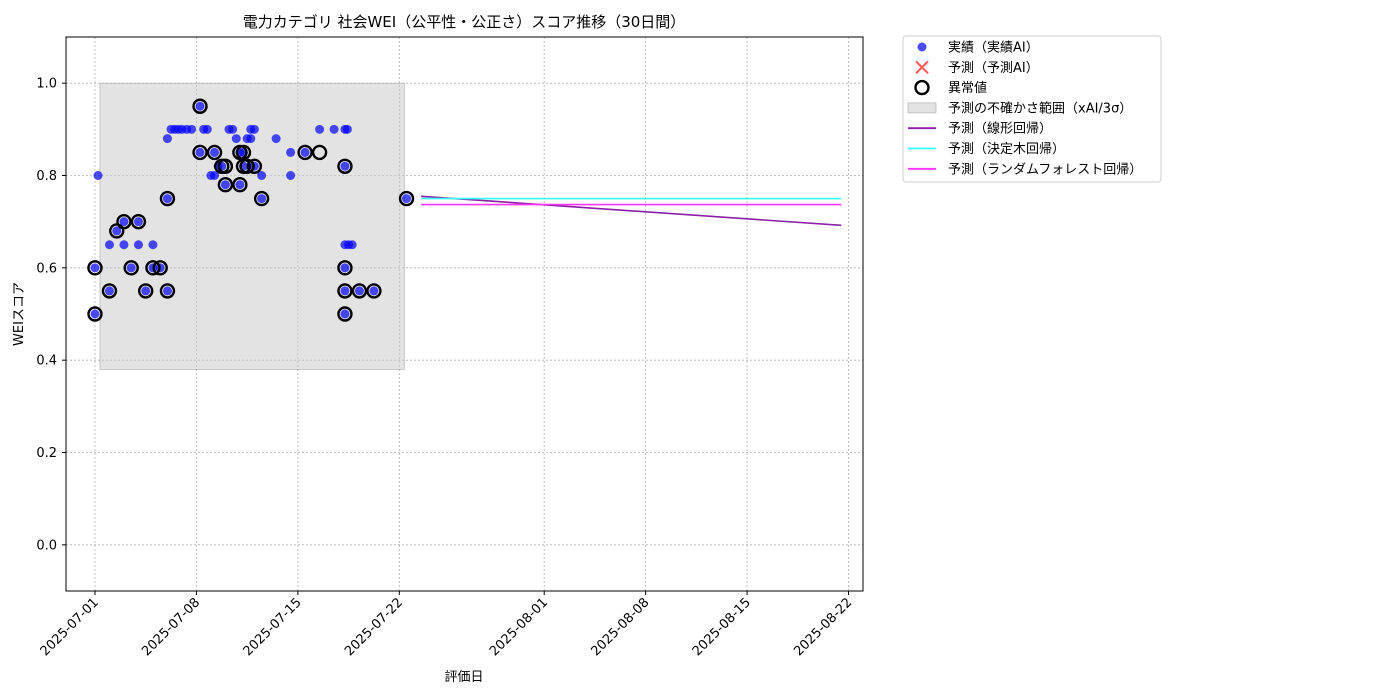  Describe the element at coordinates (70, 627) in the screenshot. I see `x-tick-label: 2025-07-01` at that location.